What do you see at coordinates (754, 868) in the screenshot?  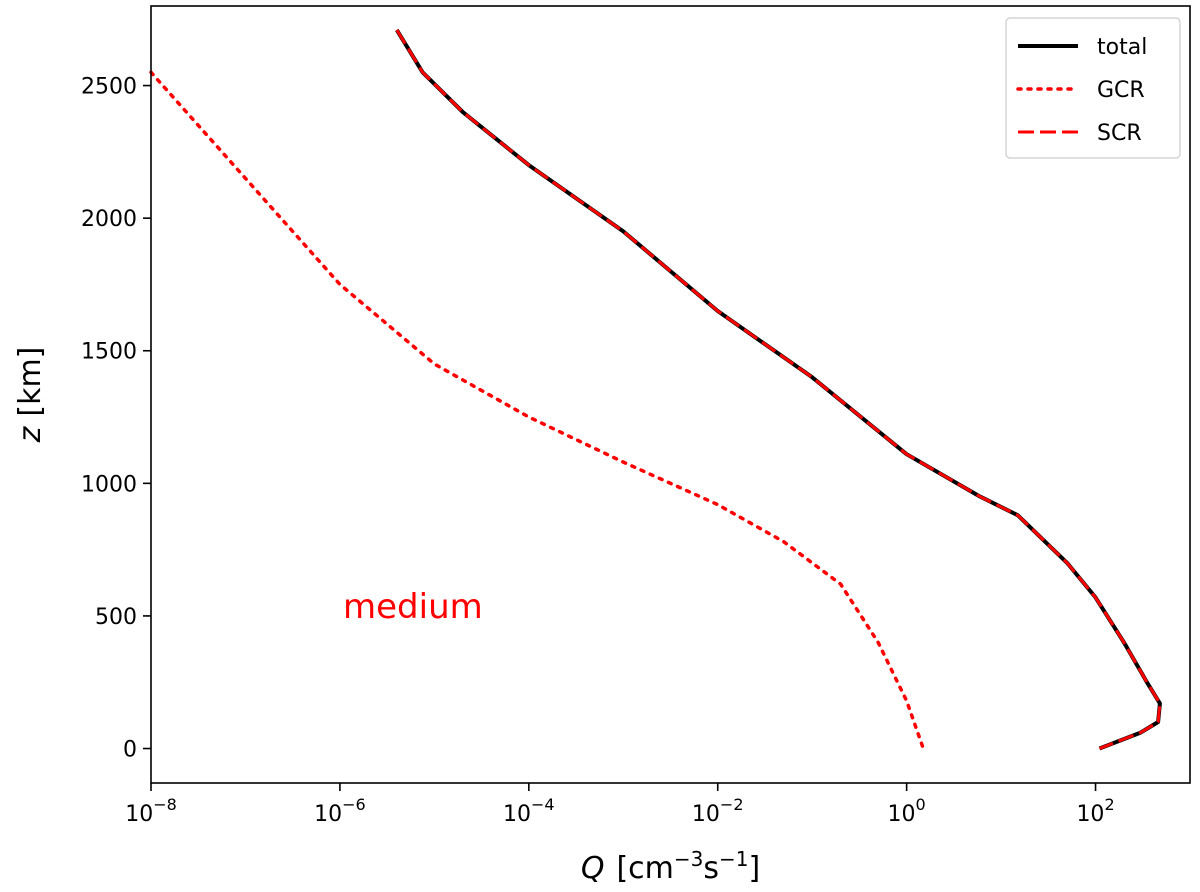 I see `x-axis-unit-close: ]` at bounding box center [754, 868].